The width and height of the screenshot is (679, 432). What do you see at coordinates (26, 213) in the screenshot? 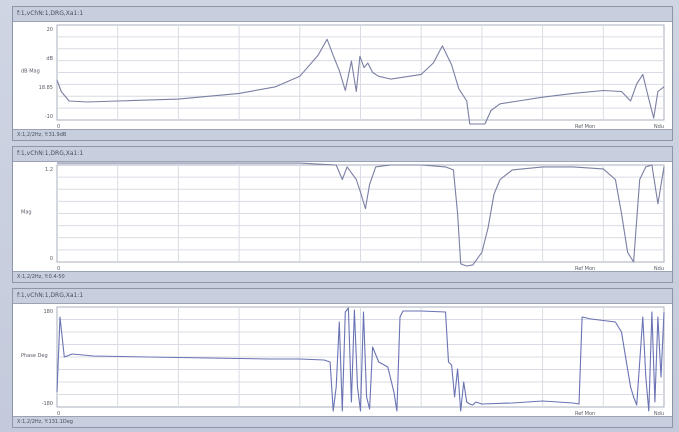
I see `y-axis-label: Mag` at bounding box center [26, 213].